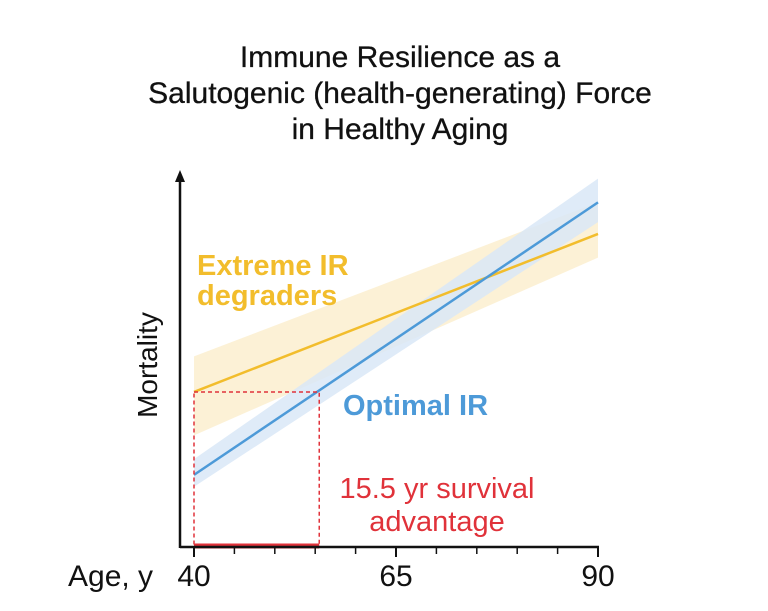  I want to click on annotation-text-line: 15.5 yr survival, so click(436, 489).